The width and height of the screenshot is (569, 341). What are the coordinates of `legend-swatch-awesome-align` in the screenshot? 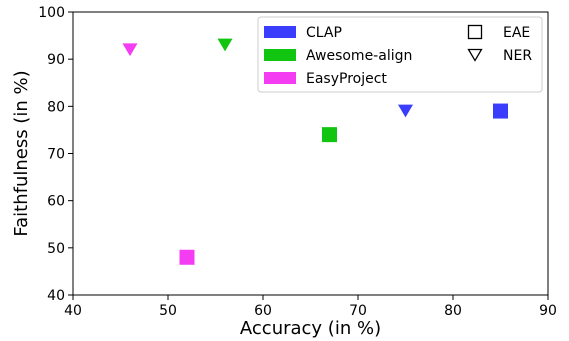 It's located at (280, 55).